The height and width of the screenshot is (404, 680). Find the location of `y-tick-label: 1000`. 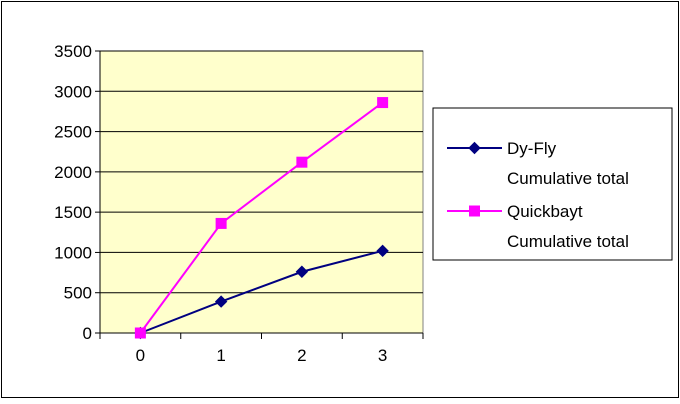

y-tick-label: 1000 is located at coordinates (73, 252).